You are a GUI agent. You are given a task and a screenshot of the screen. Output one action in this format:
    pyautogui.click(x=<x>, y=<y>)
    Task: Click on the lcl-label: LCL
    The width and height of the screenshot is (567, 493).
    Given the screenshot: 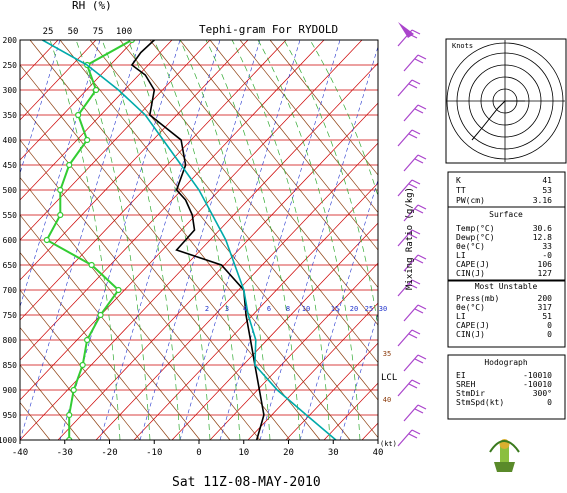 What is the action you would take?
    pyautogui.click(x=389, y=378)
    